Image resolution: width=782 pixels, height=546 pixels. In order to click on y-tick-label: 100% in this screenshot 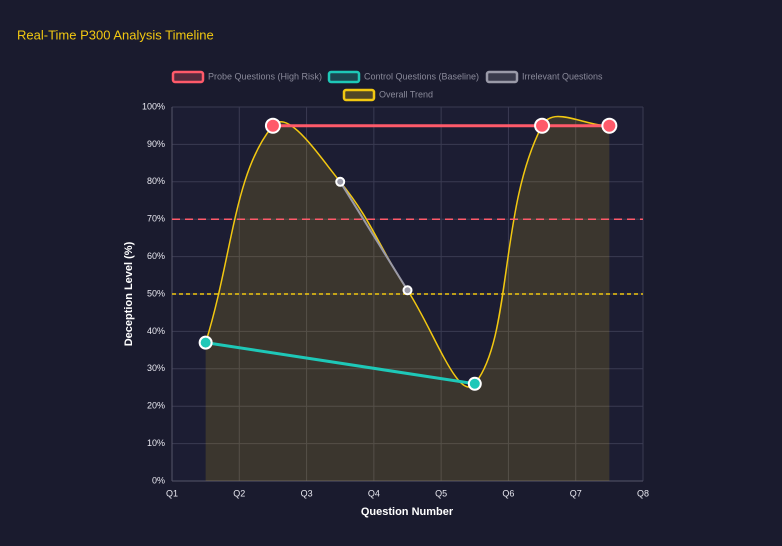, I will do `click(153, 106)`.